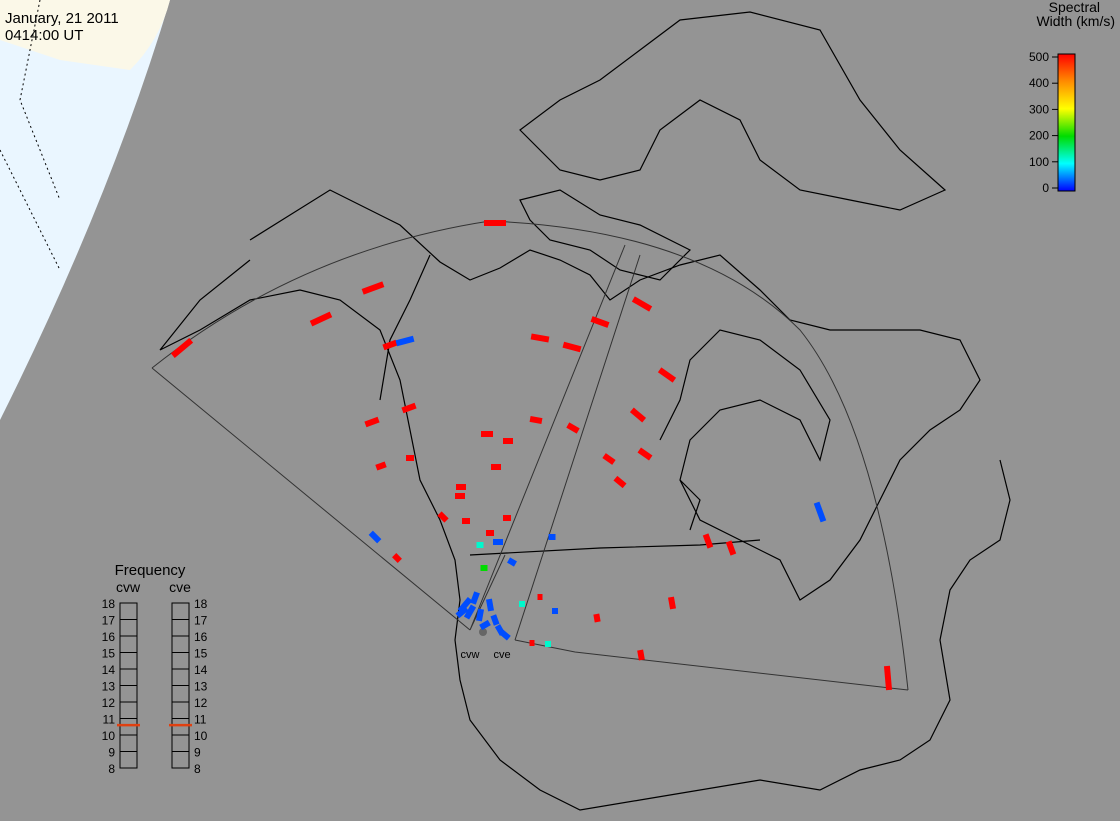 The image size is (1120, 826). Describe the element at coordinates (1039, 136) in the screenshot. I see `colorbar-tick-label: 200` at that location.